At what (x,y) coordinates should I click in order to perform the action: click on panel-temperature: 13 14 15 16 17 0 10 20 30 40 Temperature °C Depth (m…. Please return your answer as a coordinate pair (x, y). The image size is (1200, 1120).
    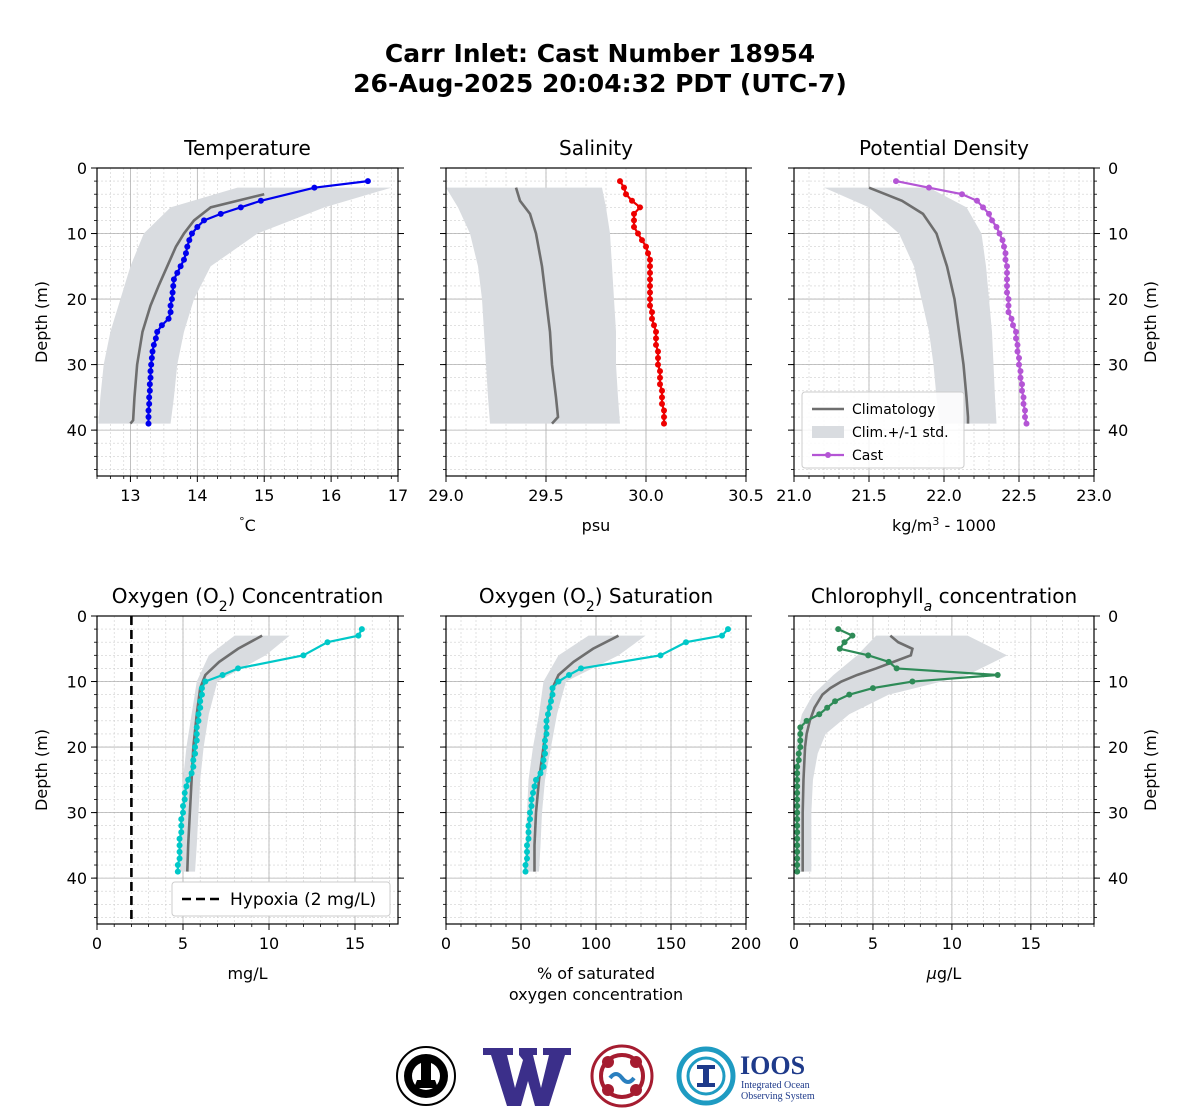
    Looking at the image, I should click on (220, 335).